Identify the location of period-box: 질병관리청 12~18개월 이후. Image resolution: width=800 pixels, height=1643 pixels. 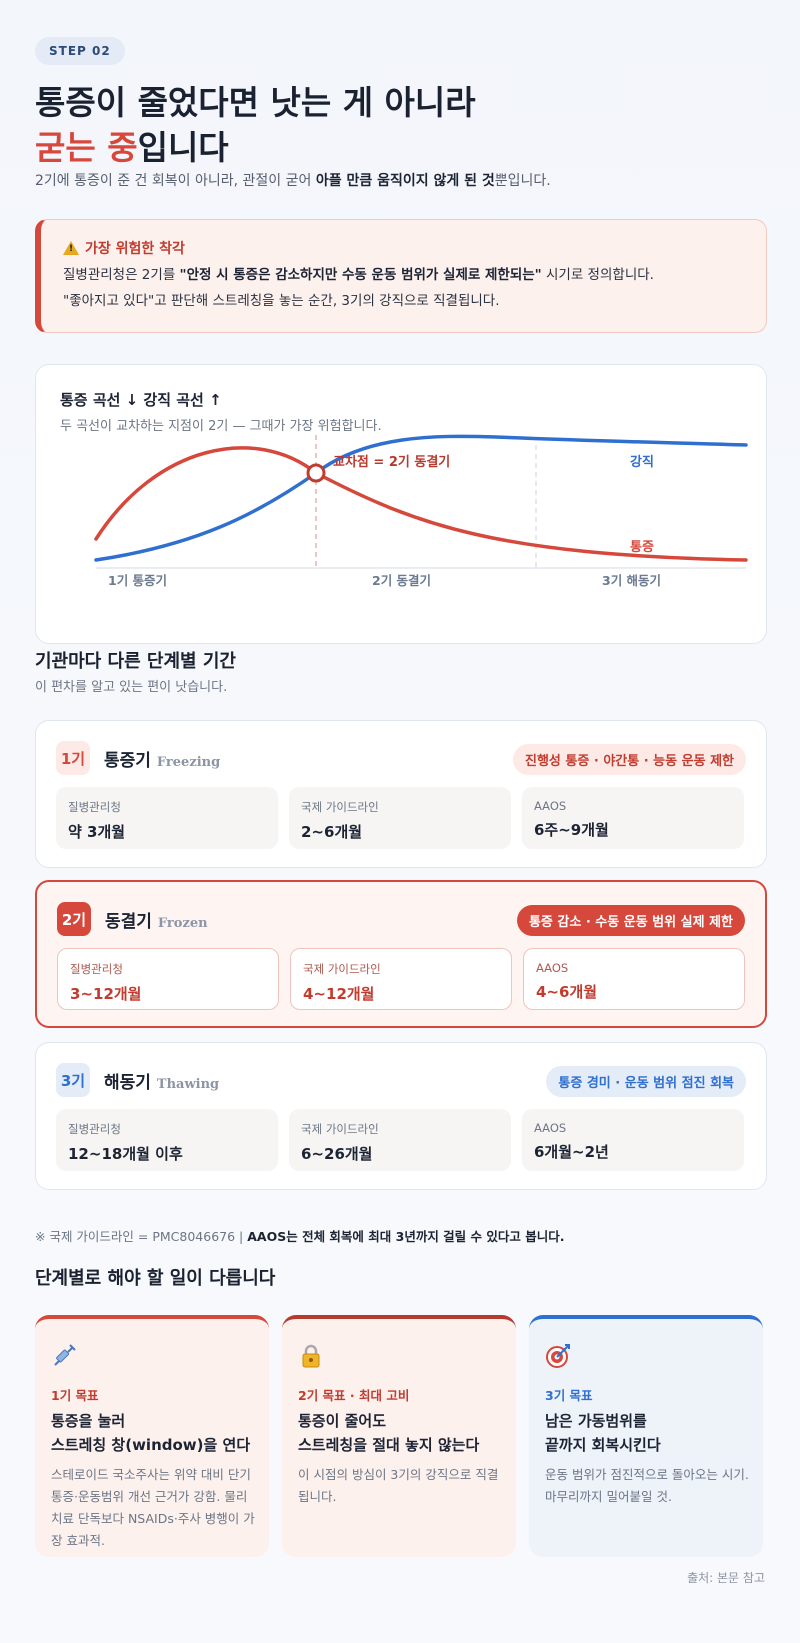
(167, 1140).